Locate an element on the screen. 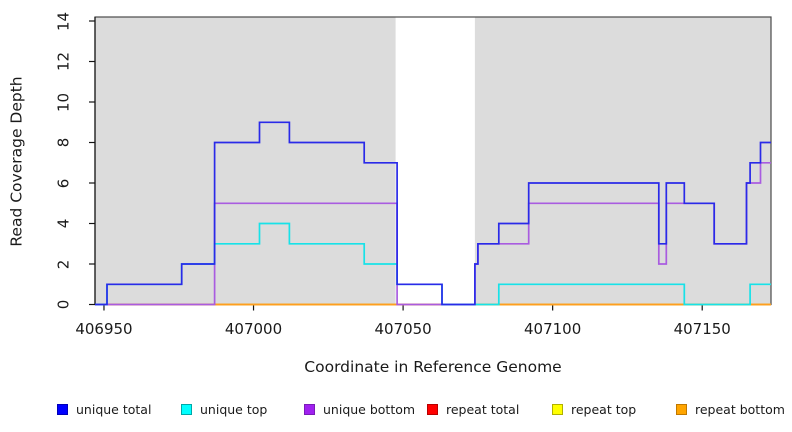 This screenshot has width=792, height=432. legend-swatch-unique-bottom is located at coordinates (309, 409).